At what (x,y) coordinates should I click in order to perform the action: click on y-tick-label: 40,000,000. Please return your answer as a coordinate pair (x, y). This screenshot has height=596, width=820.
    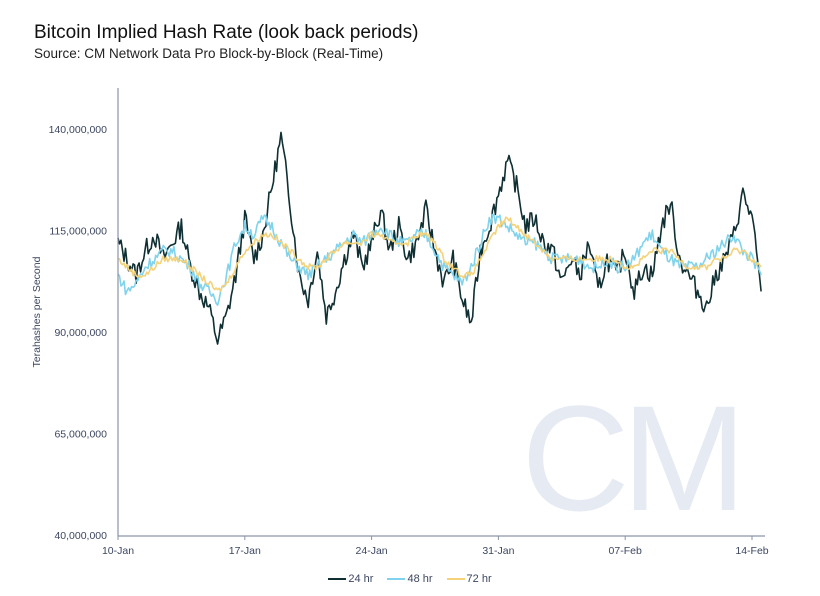
    Looking at the image, I should click on (80, 536).